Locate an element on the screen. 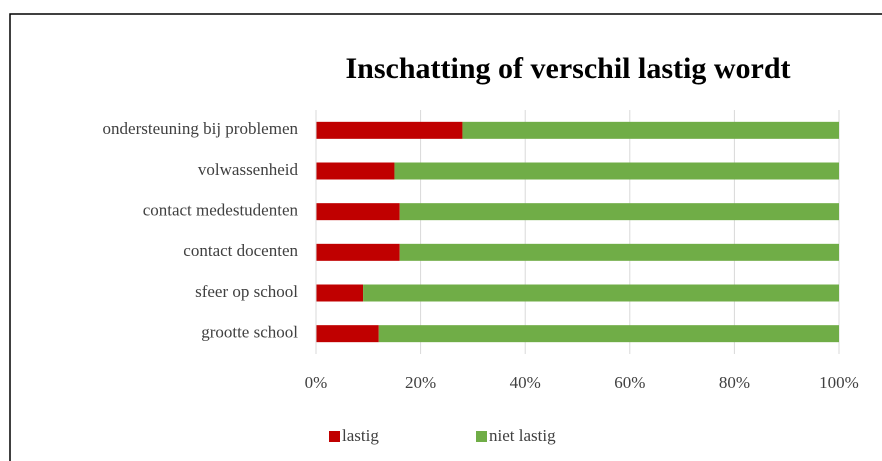  y-tick-label: ondersteuning bij problemen is located at coordinates (201, 128).